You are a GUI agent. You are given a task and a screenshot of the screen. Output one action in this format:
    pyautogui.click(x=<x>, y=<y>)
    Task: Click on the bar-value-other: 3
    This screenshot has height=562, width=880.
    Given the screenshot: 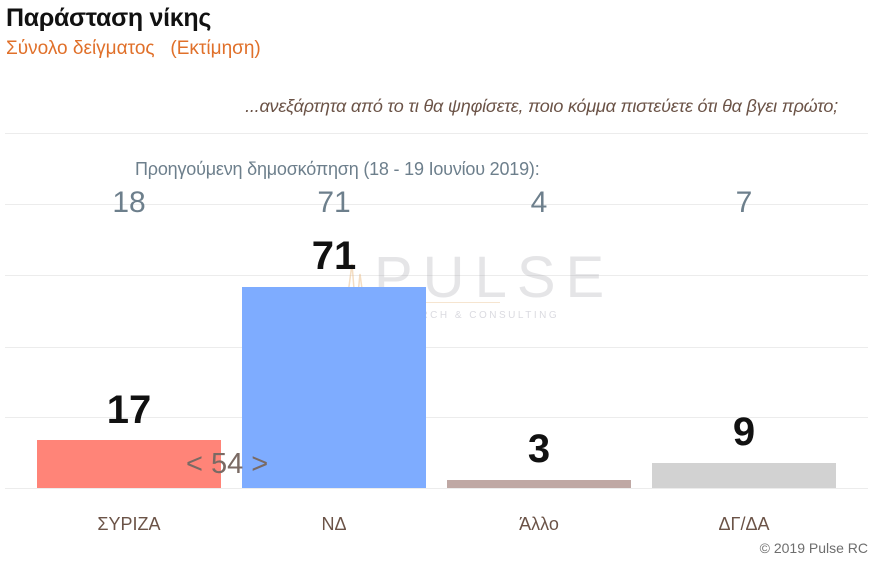 What is the action you would take?
    pyautogui.click(x=539, y=449)
    